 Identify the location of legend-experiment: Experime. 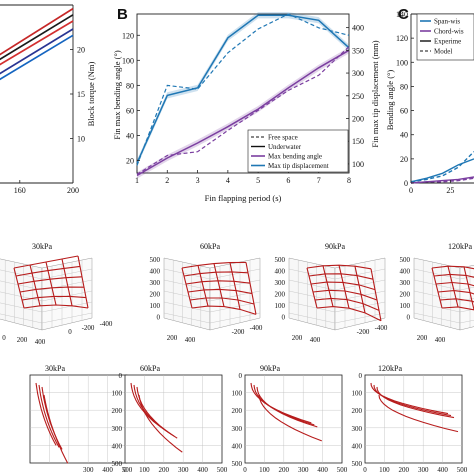
(447, 42).